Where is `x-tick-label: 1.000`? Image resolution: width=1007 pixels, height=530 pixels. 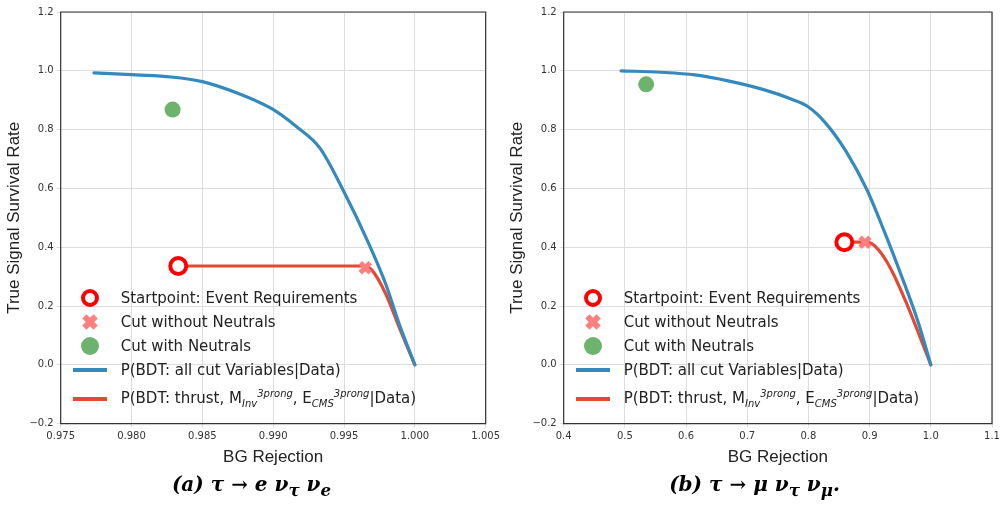 x-tick-label: 1.000 is located at coordinates (415, 436).